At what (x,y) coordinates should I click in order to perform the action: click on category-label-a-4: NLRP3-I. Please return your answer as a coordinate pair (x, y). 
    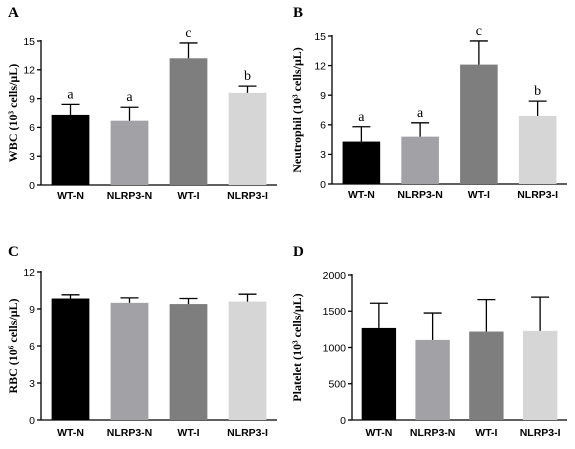
    Looking at the image, I should click on (247, 196).